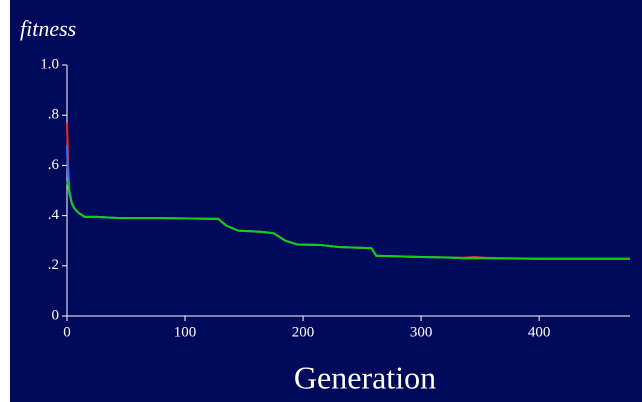  Describe the element at coordinates (67, 332) in the screenshot. I see `x-tick-label: 0` at that location.